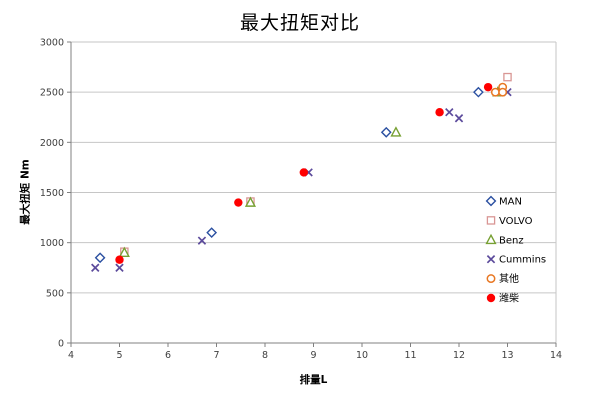  What do you see at coordinates (313, 380) in the screenshot?
I see `x-axis-title: 排量L` at bounding box center [313, 380].